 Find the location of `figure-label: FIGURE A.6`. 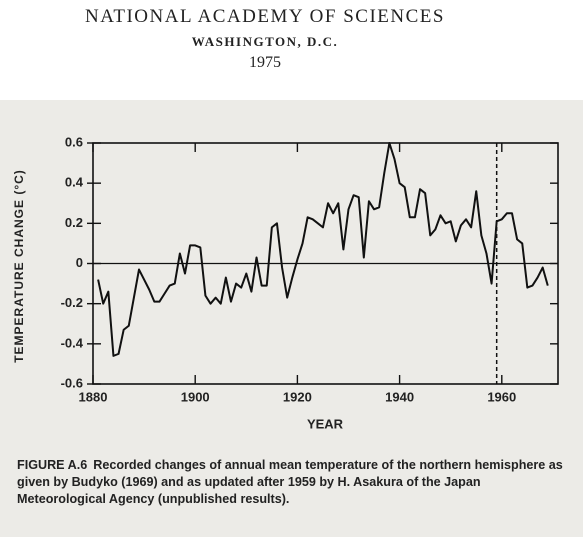

figure-label: FIGURE A.6 is located at coordinates (52, 465).